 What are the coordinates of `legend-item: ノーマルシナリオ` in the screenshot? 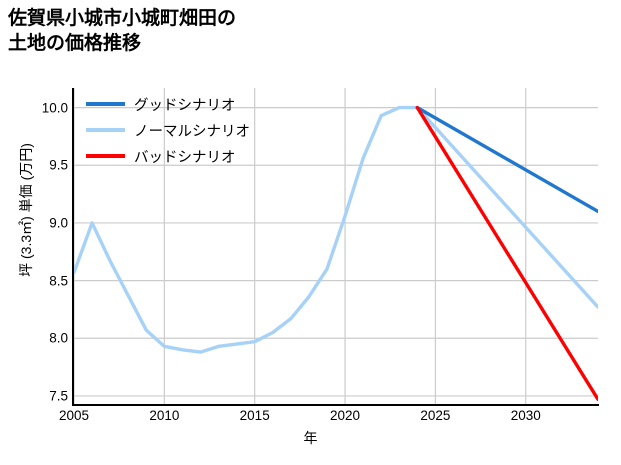 It's located at (168, 130).